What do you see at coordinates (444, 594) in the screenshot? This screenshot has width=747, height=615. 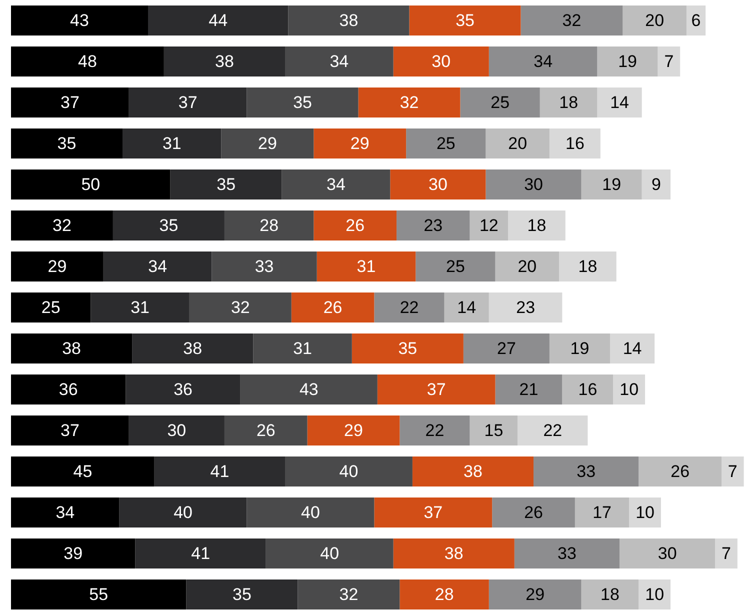 I see `data-label: 28` at bounding box center [444, 594].